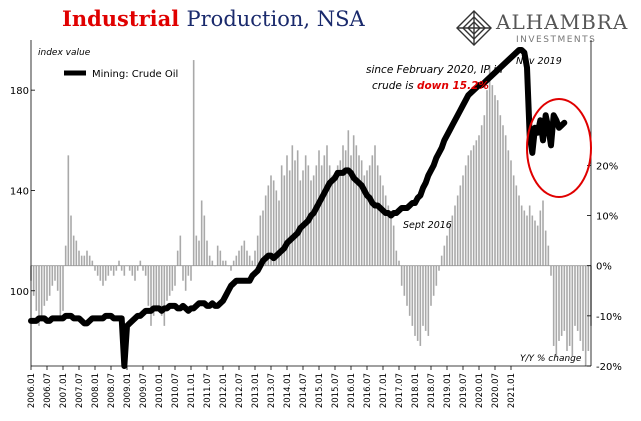  I want to click on right-tick-label: 20%, so click(607, 166).